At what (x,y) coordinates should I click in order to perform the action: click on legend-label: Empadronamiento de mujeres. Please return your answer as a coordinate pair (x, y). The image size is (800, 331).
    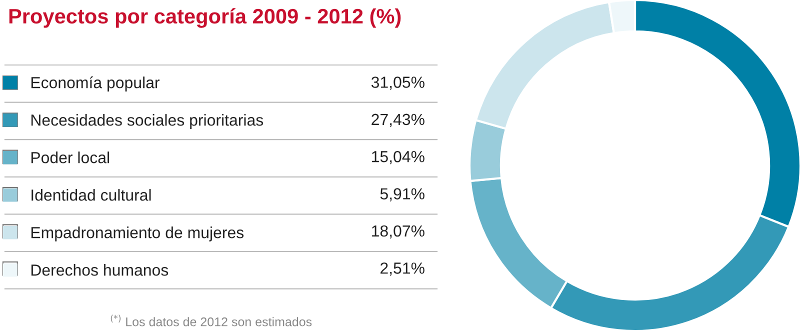
    Looking at the image, I should click on (137, 234).